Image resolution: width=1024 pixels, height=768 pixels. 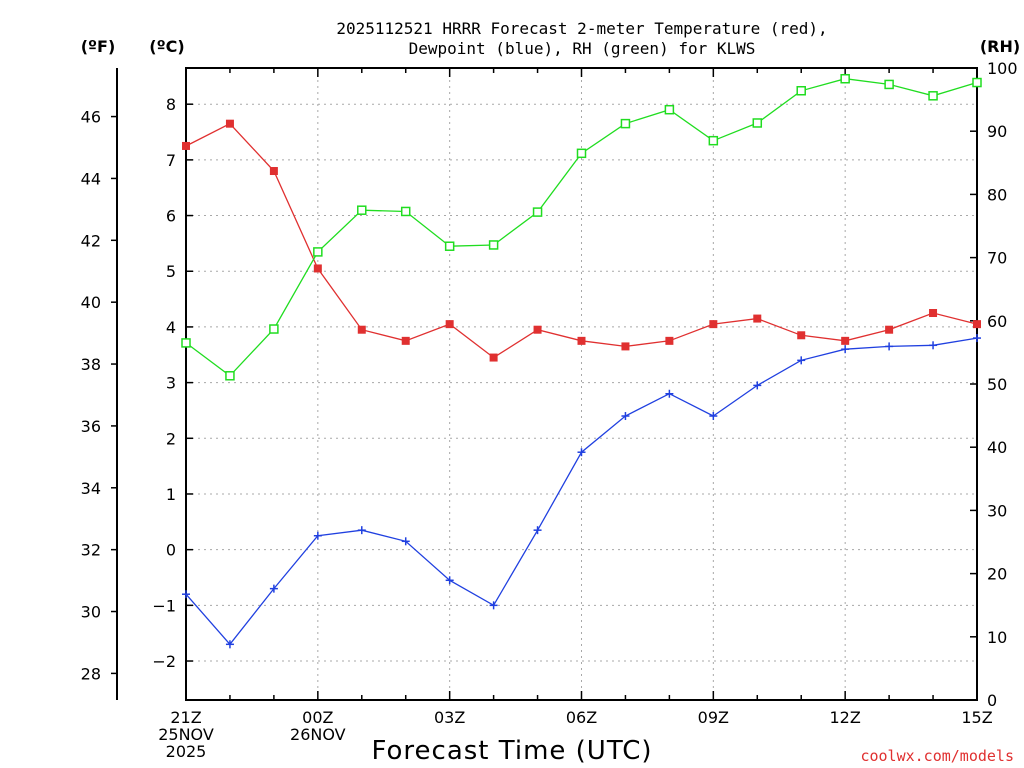 What do you see at coordinates (171, 438) in the screenshot?
I see `celsius-tick-label: 2` at bounding box center [171, 438].